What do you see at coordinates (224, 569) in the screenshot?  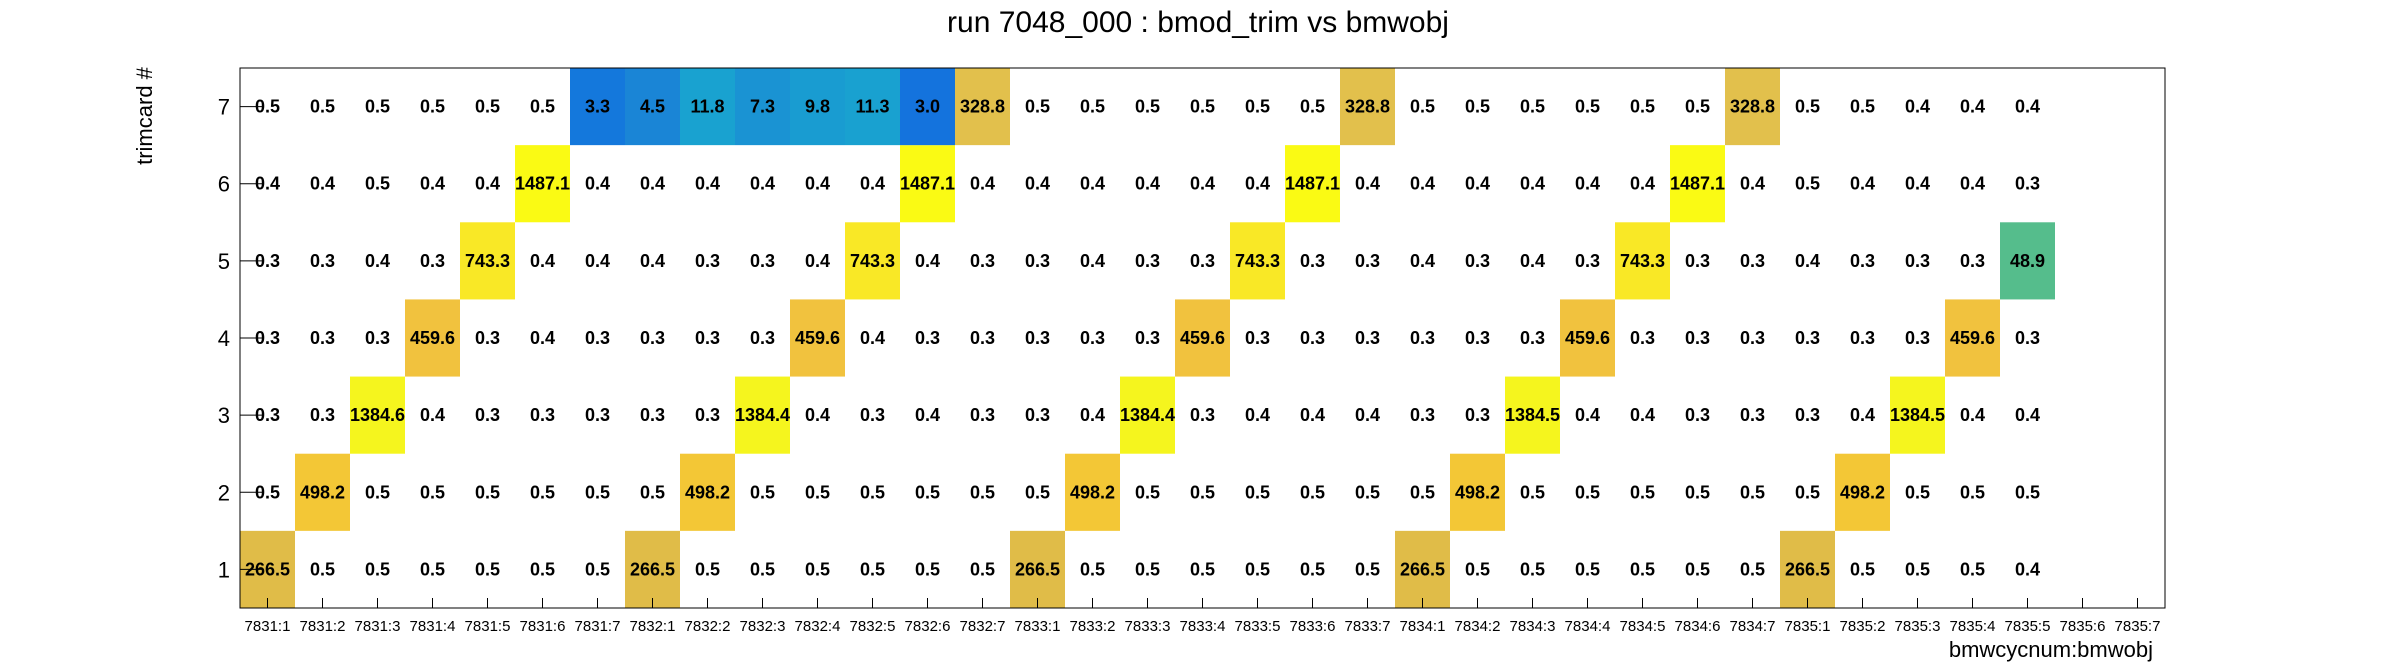 I see `y-tick-label: 1` at bounding box center [224, 569].